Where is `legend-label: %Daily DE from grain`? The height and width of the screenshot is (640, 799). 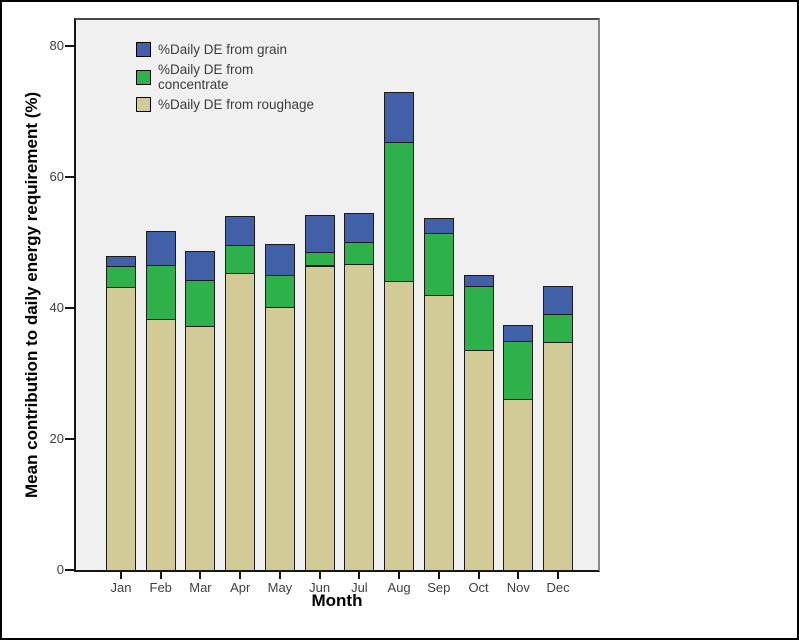 legend-label: %Daily DE from grain is located at coordinates (223, 49).